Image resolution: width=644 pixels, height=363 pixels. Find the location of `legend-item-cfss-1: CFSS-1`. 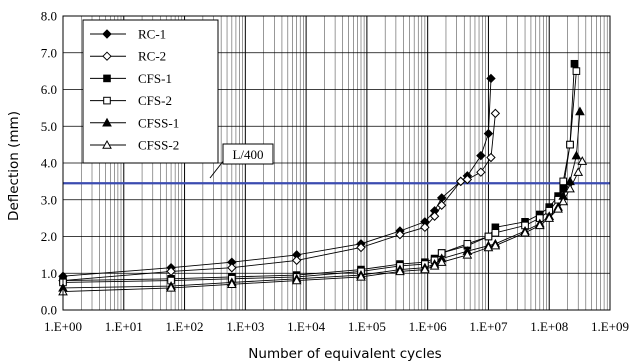

legend-item-cfss-1: CFSS-1 is located at coordinates (134, 122).